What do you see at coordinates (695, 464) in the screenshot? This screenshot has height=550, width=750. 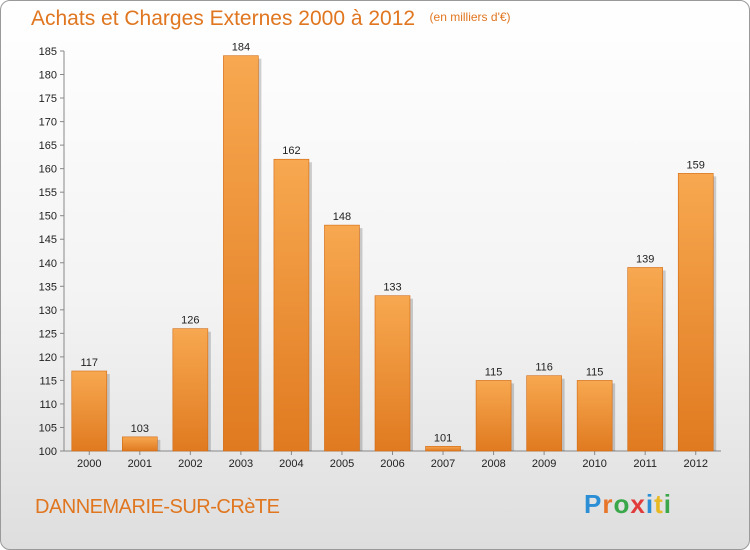 I see `x-tick-label-2012: 2012` at bounding box center [695, 464].